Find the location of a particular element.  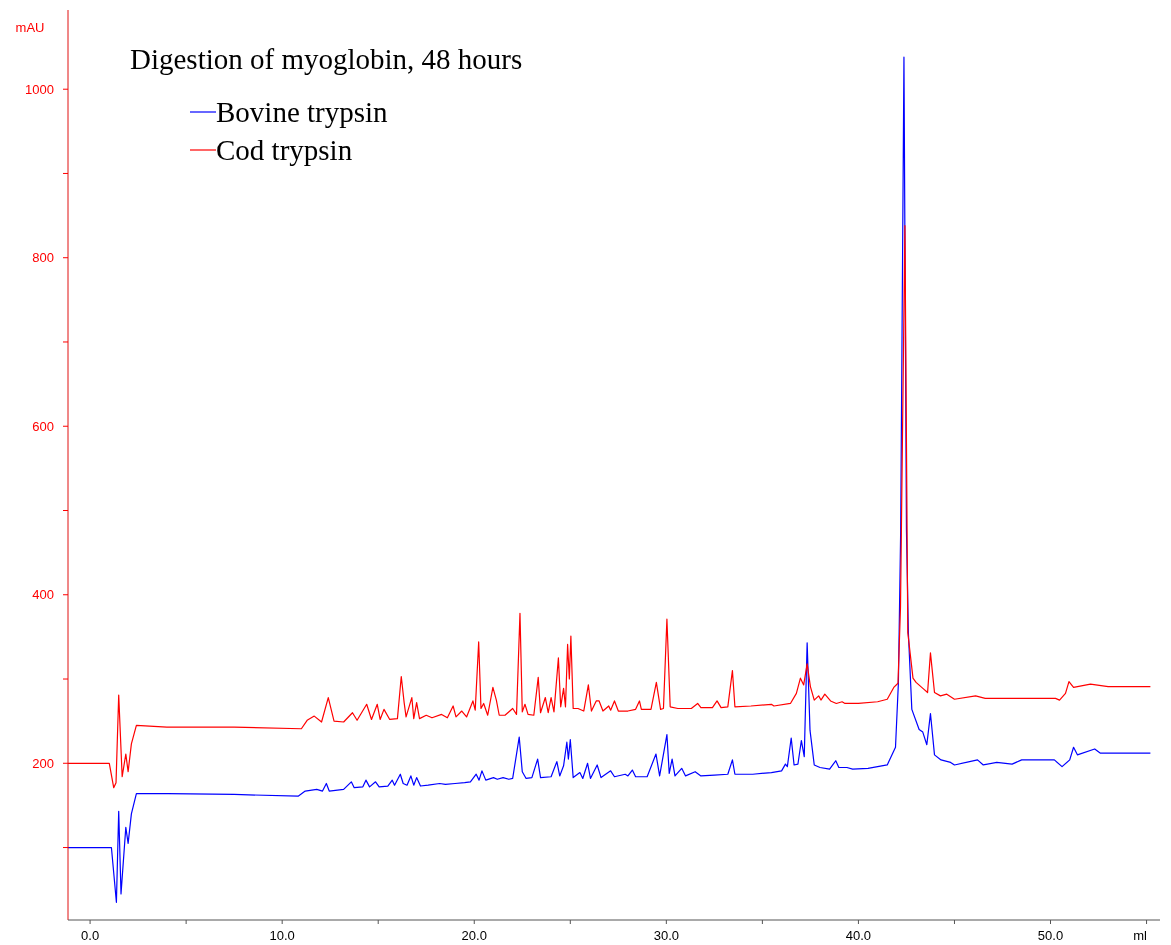

y-tick-label: 800 is located at coordinates (43, 258).